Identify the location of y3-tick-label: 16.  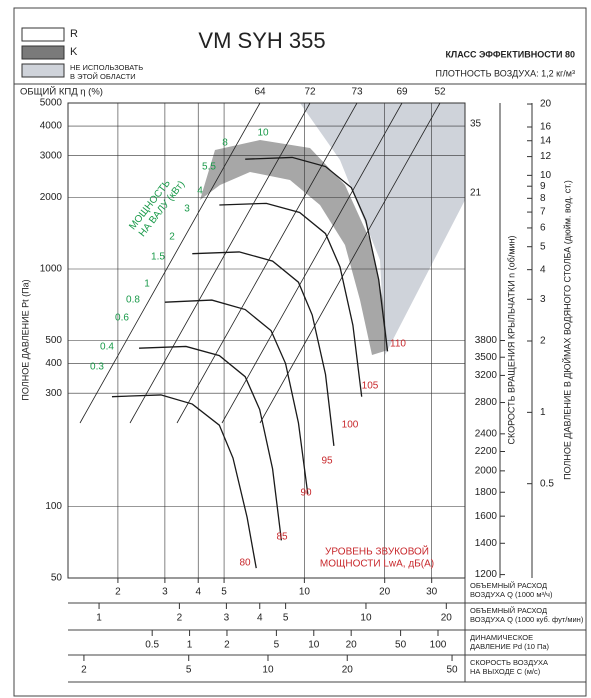
(546, 127).